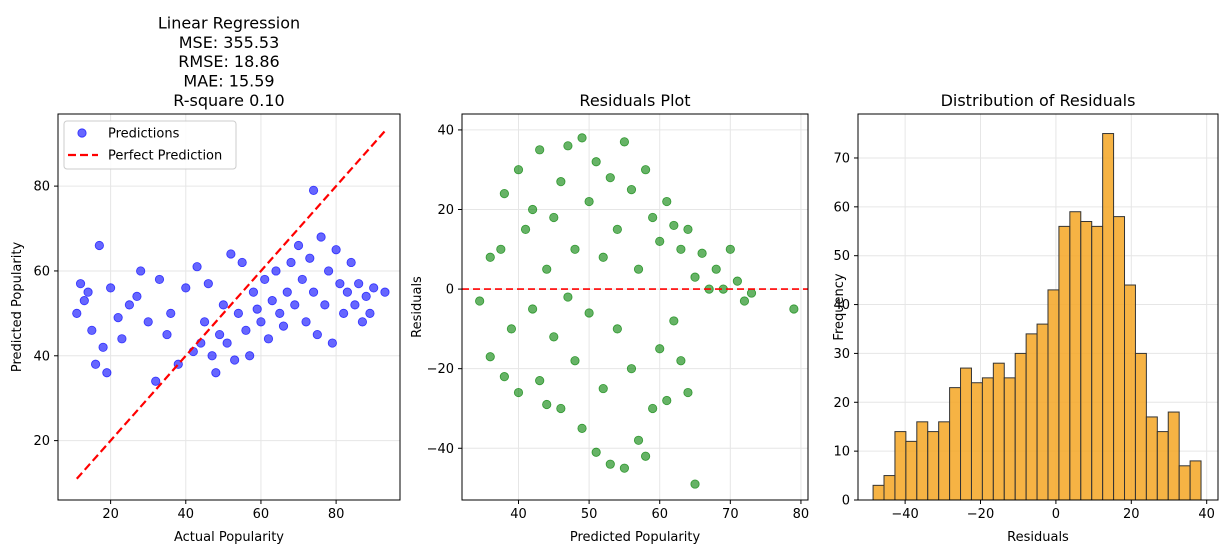 This screenshot has width=1229, height=553. Describe the element at coordinates (229, 537) in the screenshot. I see `x-axis-label: Actual Popularity` at that location.